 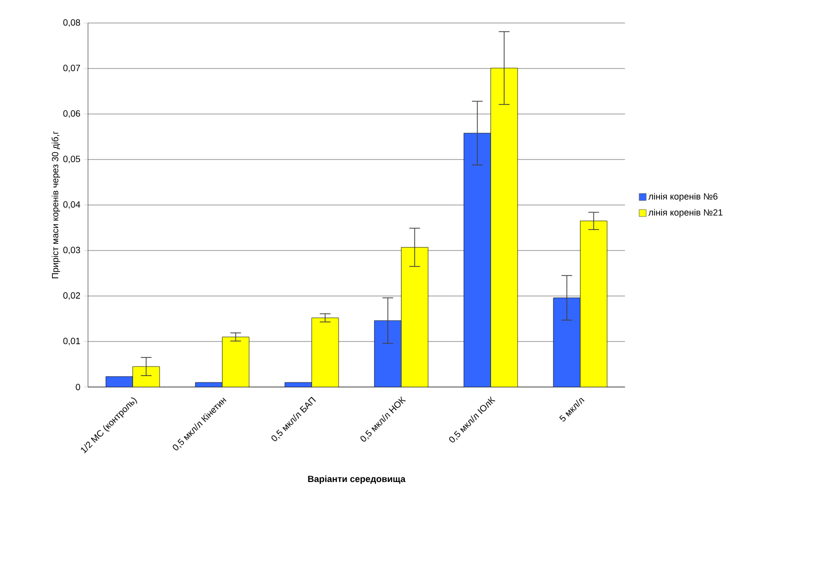 I want to click on y-tick-label: 0,06, so click(x=71, y=114).